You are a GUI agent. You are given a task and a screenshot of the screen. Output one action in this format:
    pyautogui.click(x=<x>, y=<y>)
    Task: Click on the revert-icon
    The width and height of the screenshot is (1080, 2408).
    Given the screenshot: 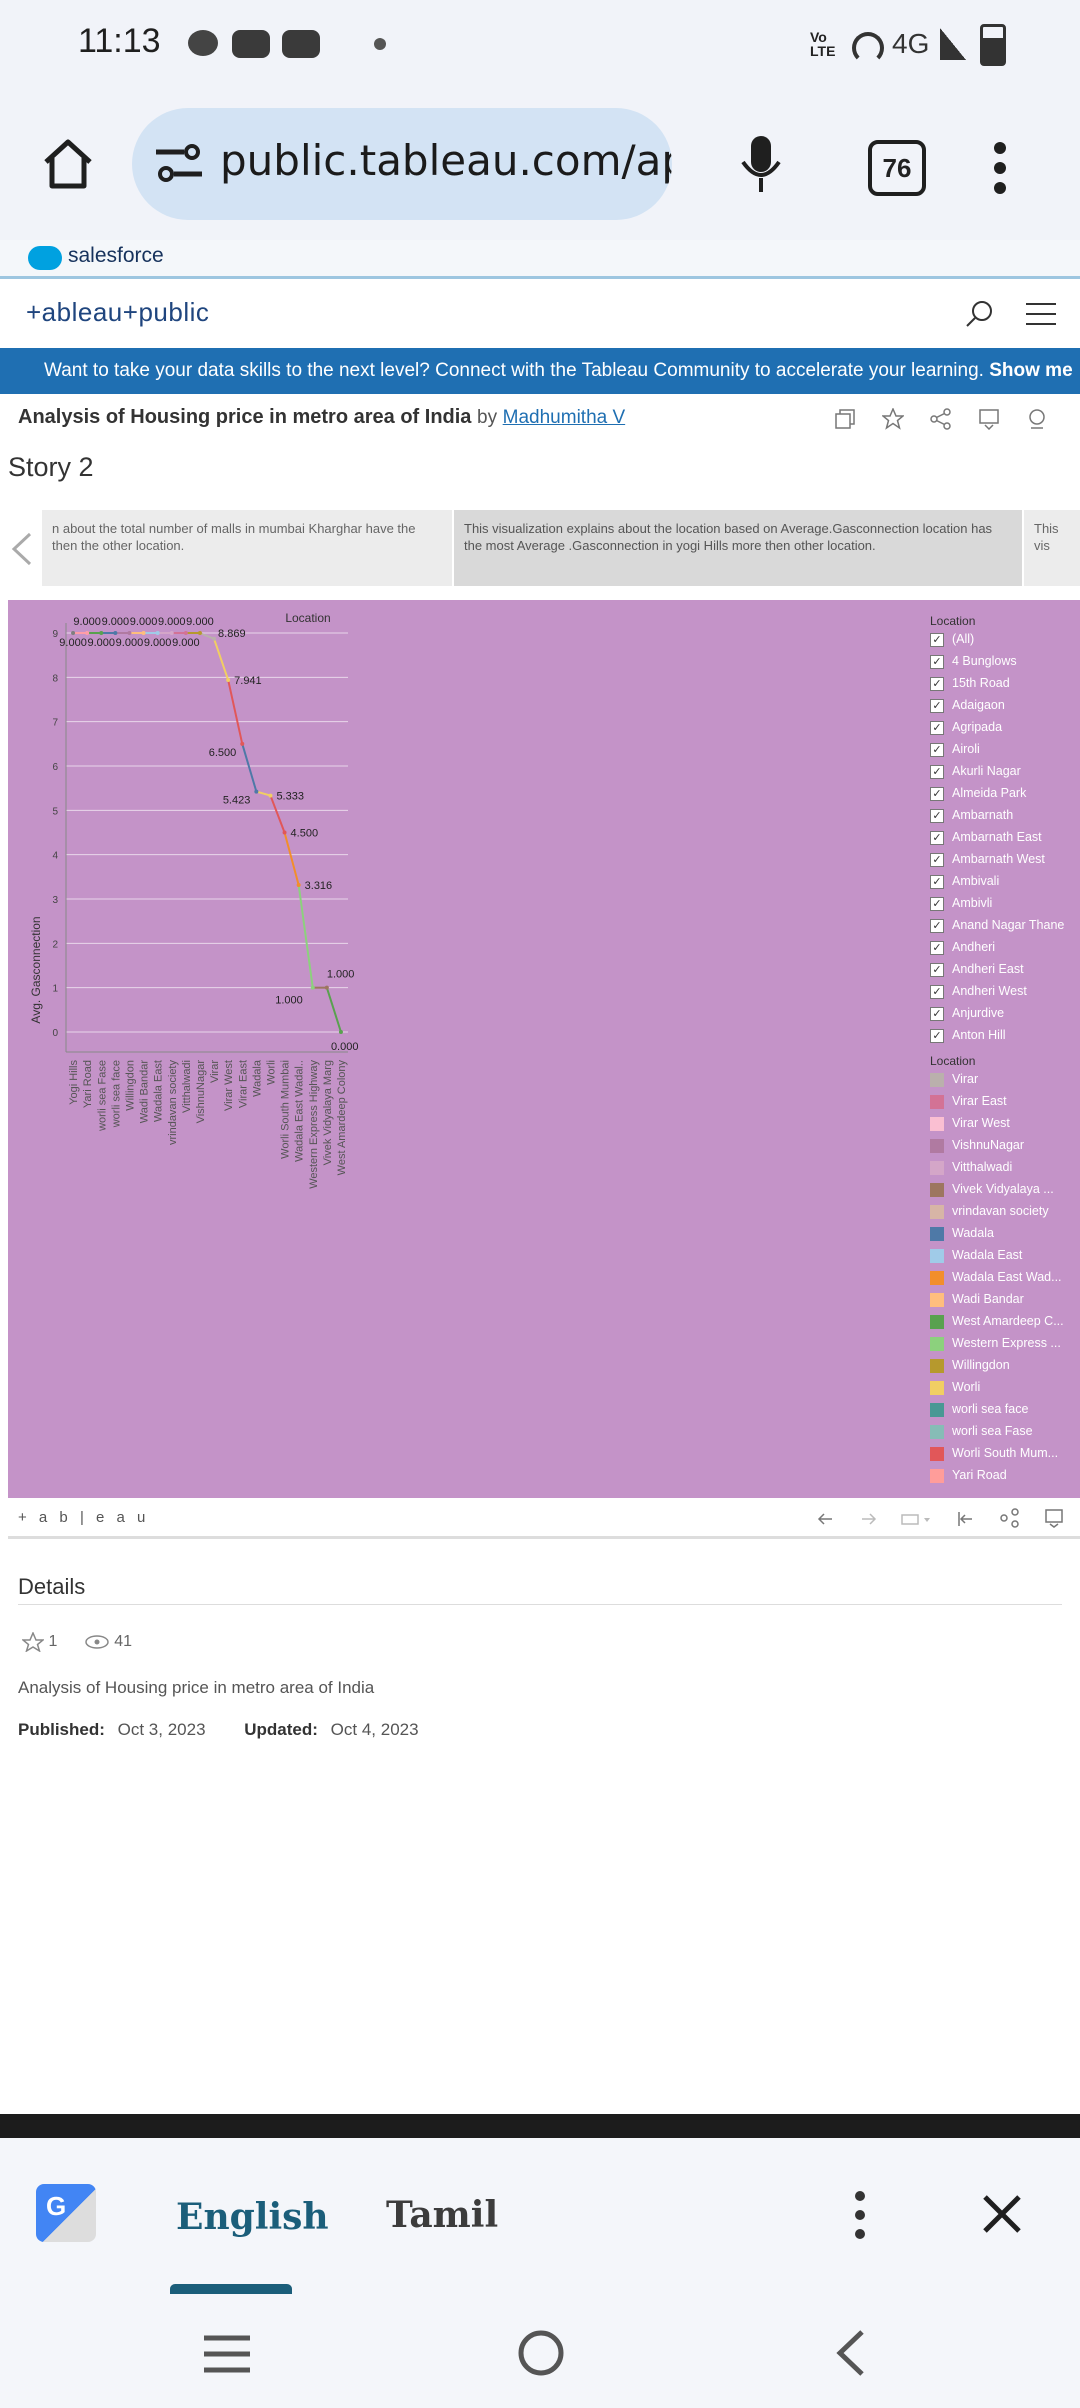 What is the action you would take?
    pyautogui.click(x=965, y=1519)
    